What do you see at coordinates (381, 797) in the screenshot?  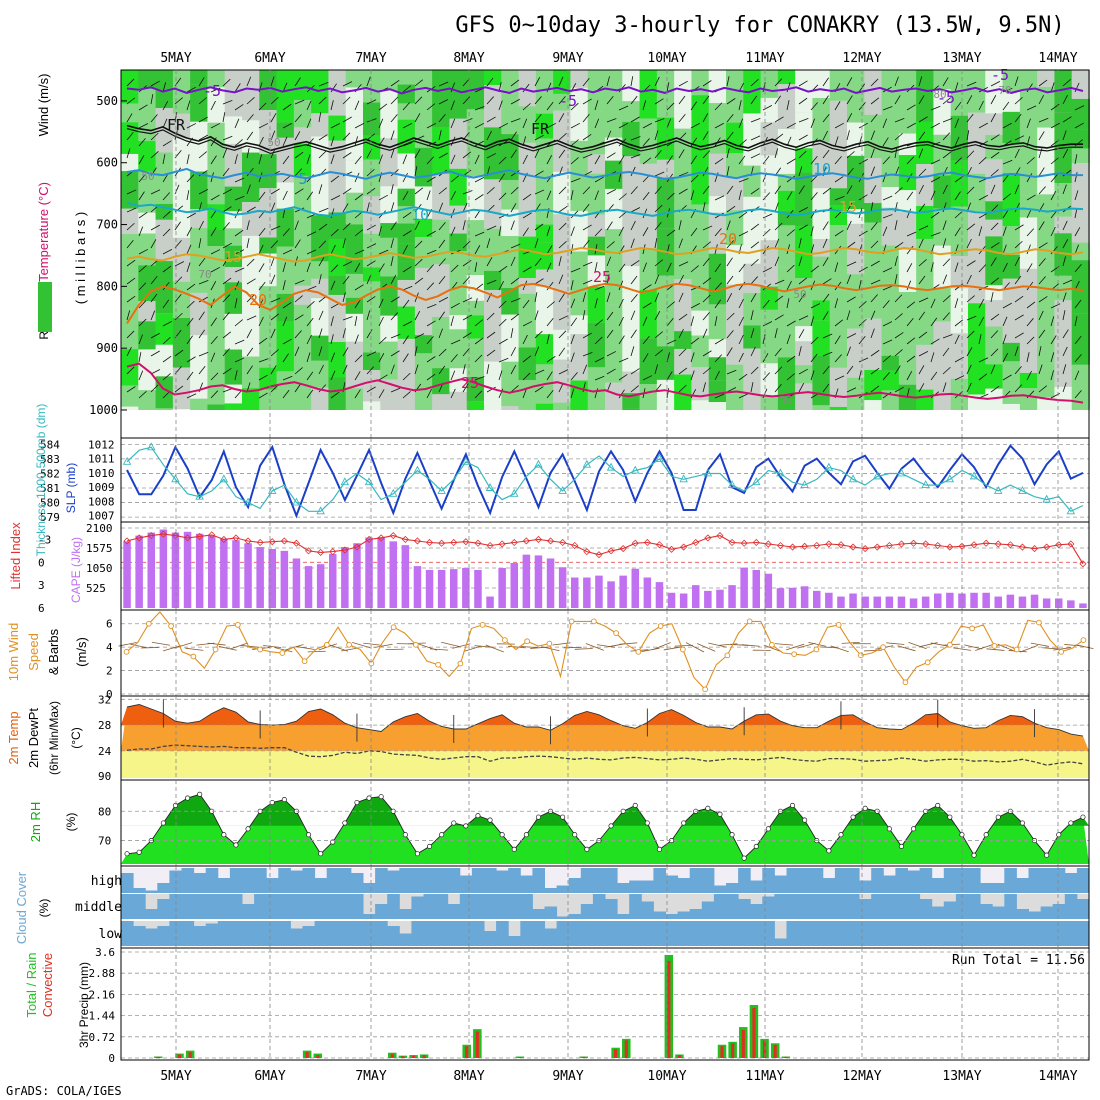 I see `rh-point` at bounding box center [381, 797].